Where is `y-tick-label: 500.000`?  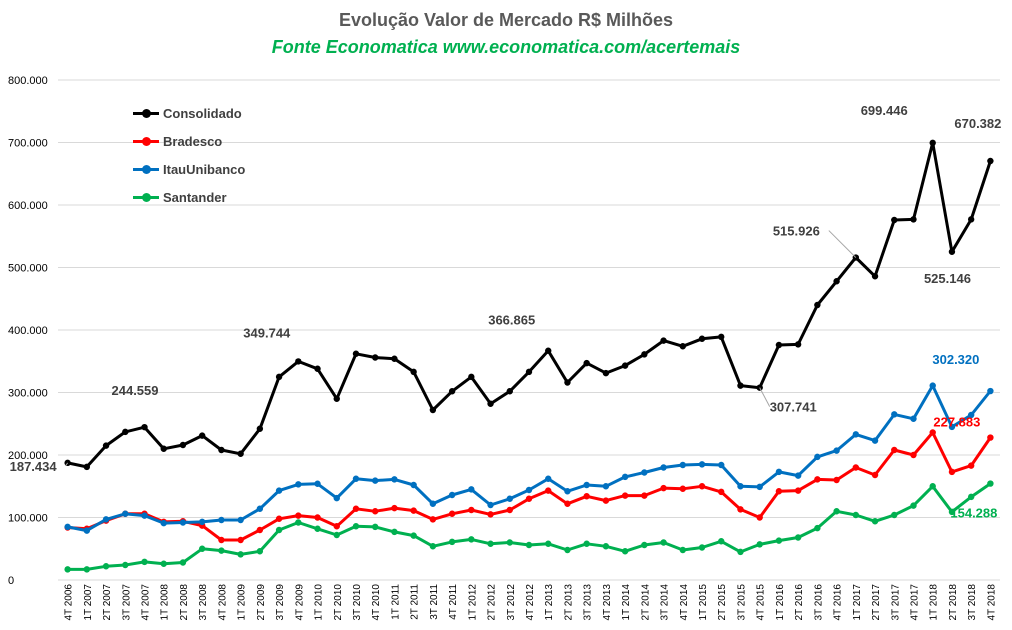 y-tick-label: 500.000 is located at coordinates (28, 269).